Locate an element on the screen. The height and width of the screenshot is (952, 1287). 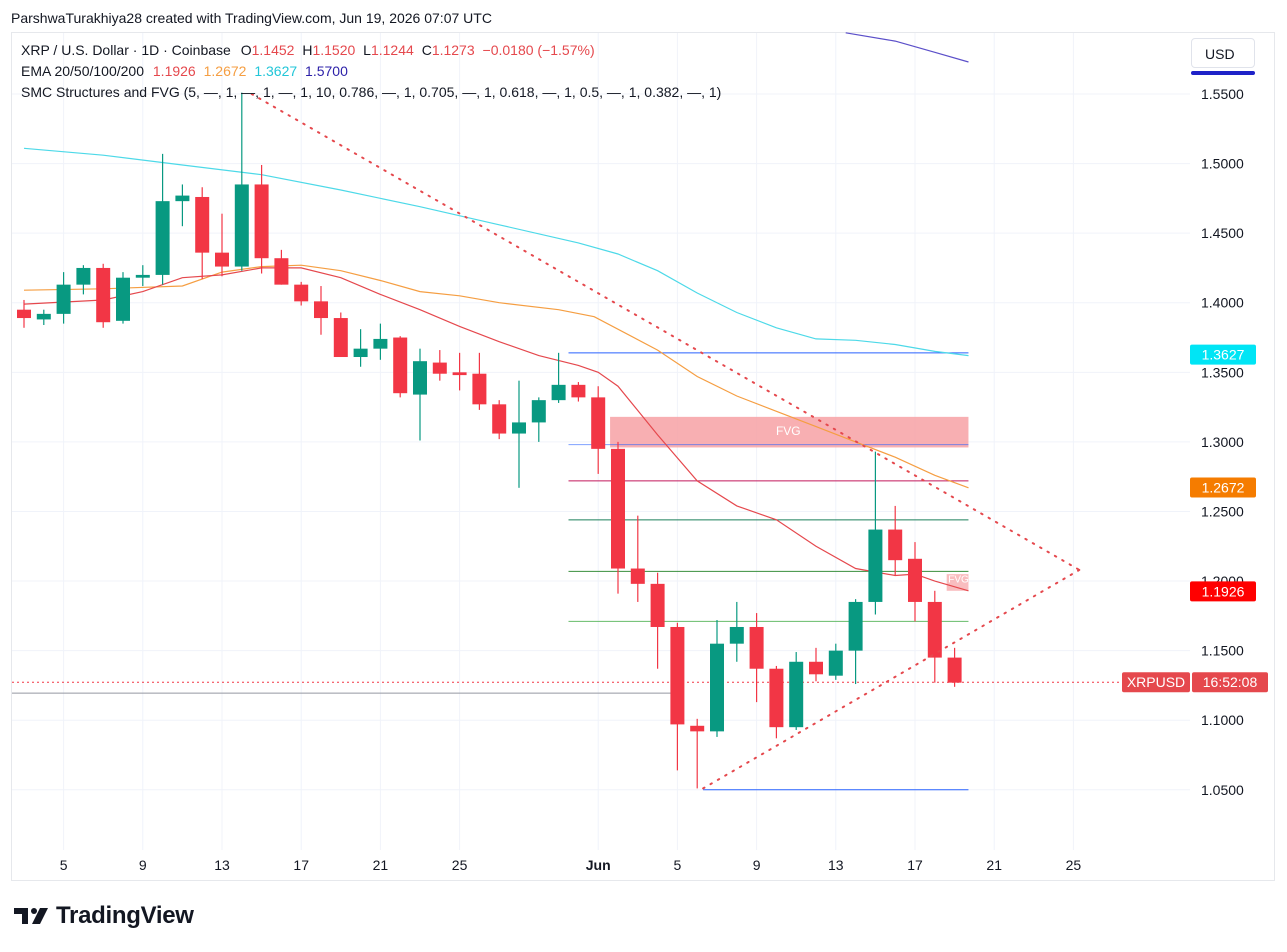
tag-ema50: 1.2672 is located at coordinates (1223, 488).